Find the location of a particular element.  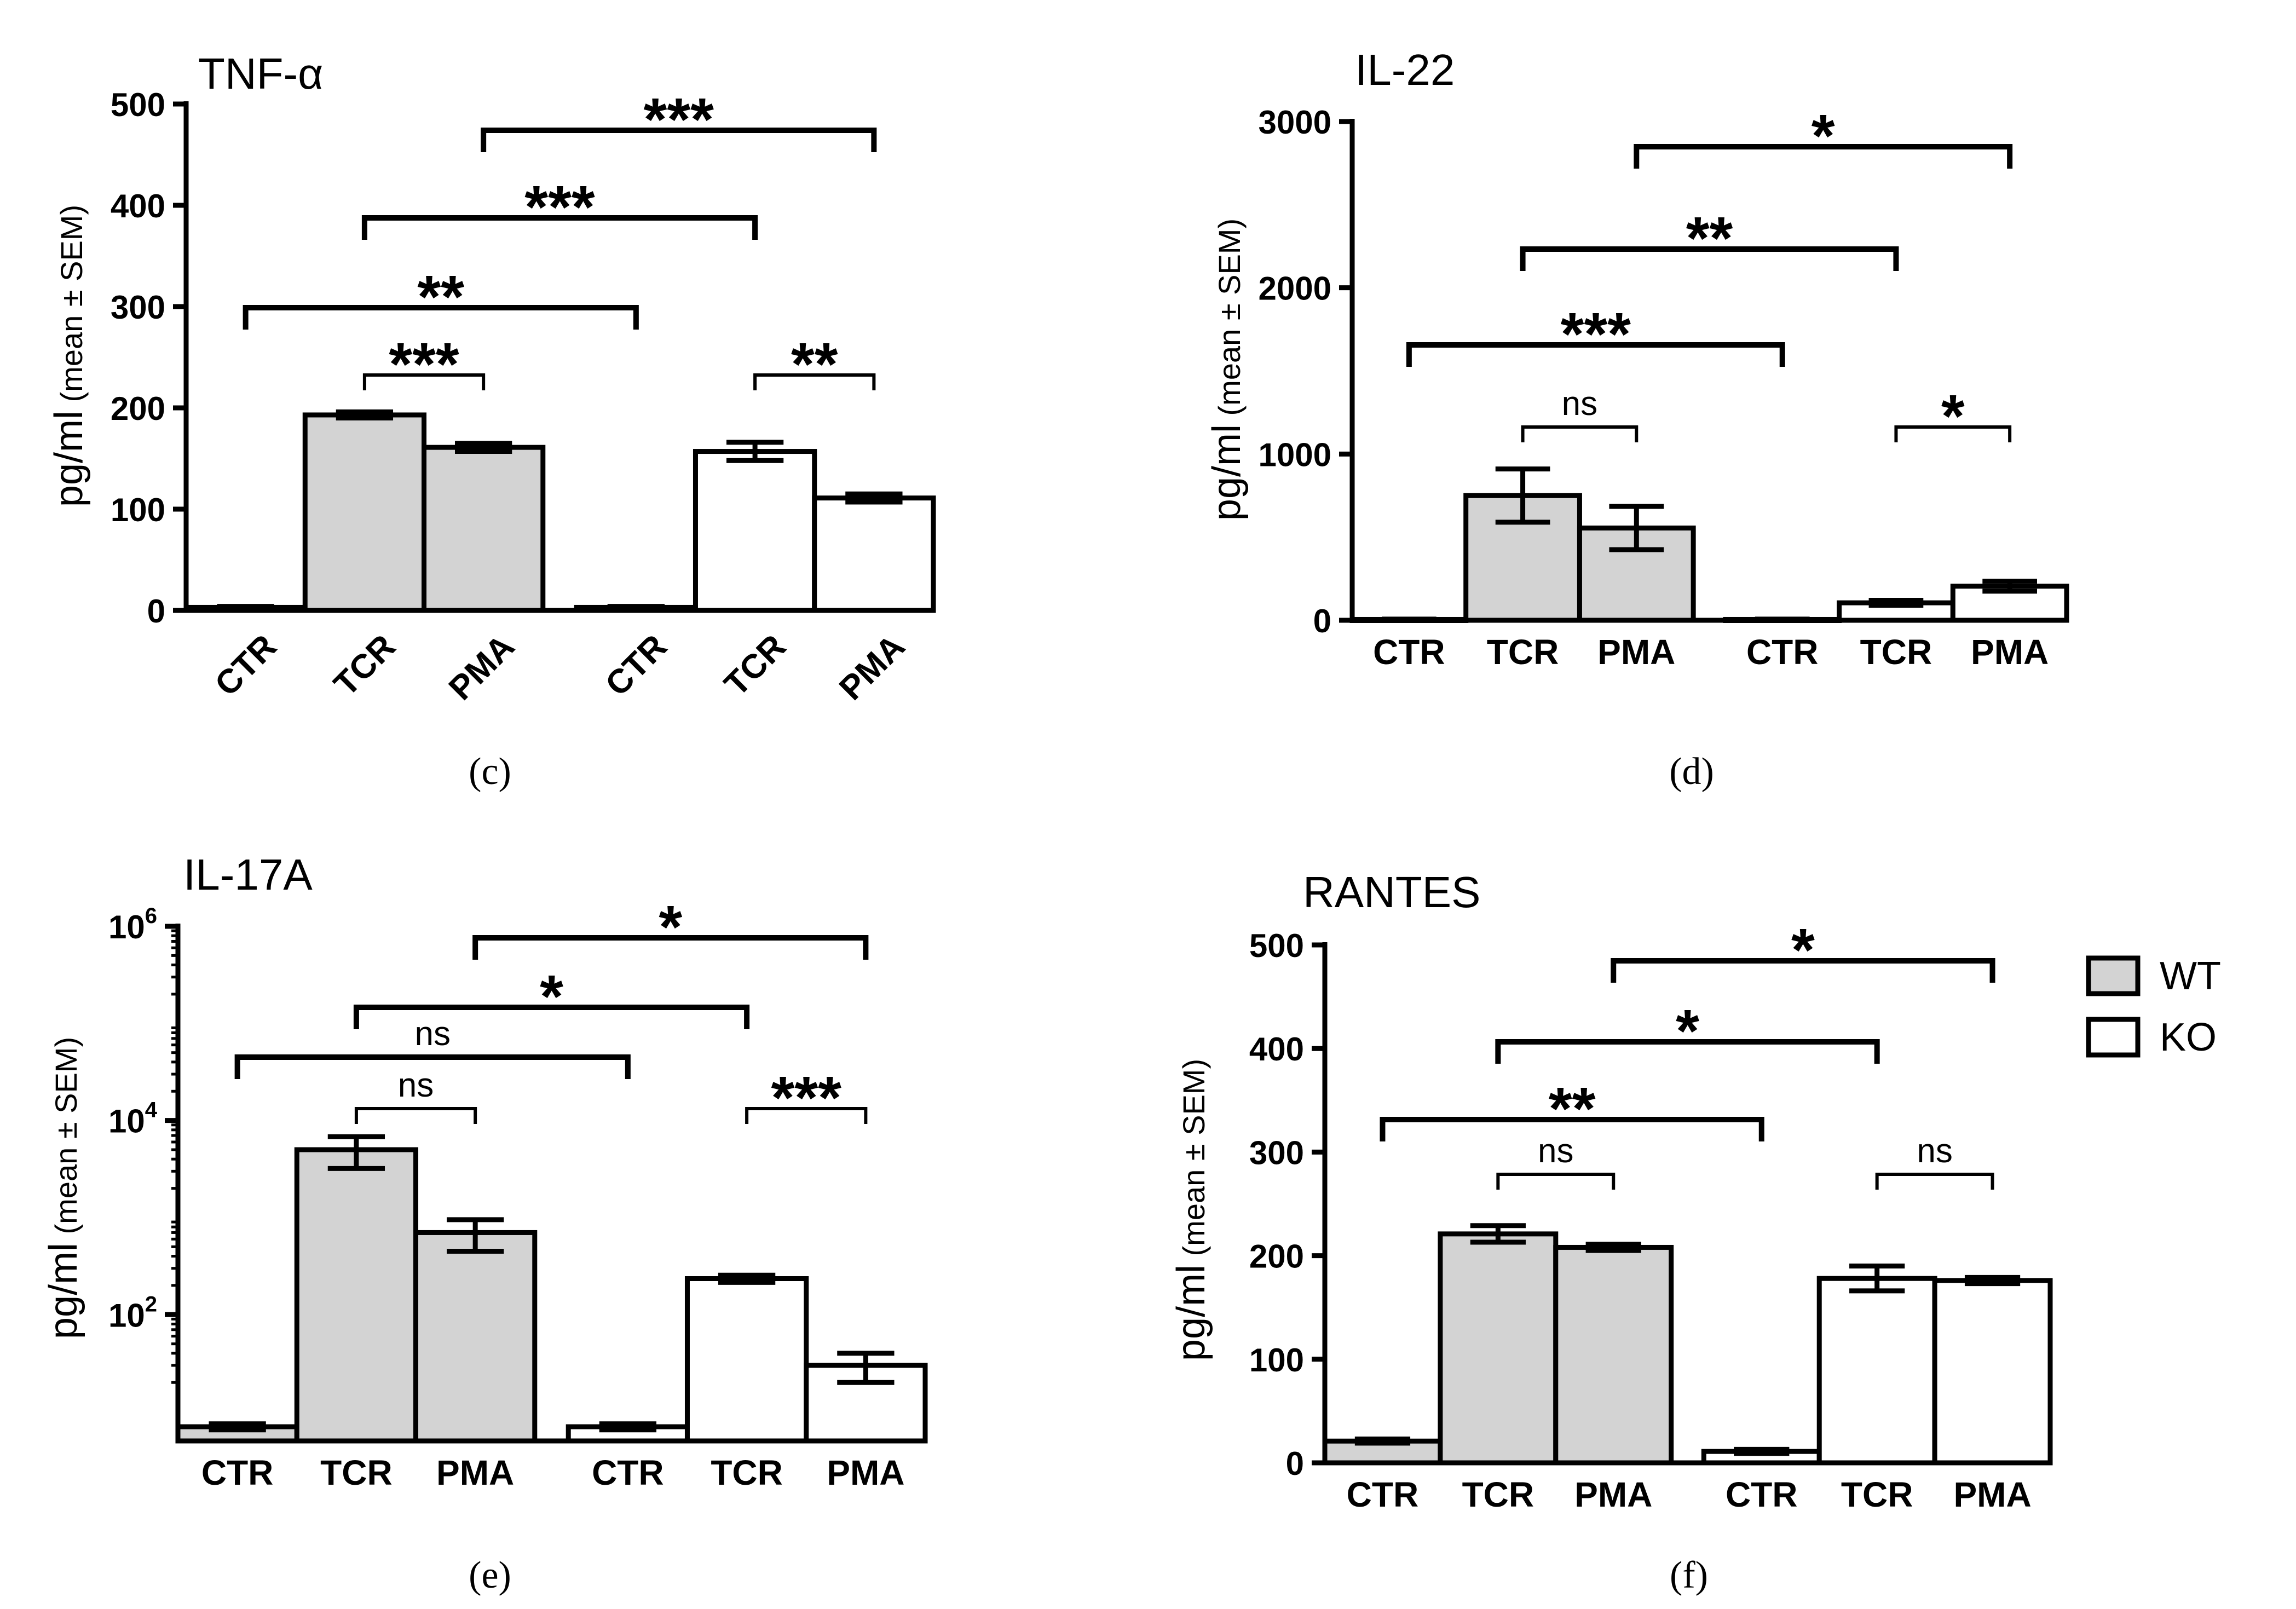

legend-wt-label: WT is located at coordinates (2190, 976).